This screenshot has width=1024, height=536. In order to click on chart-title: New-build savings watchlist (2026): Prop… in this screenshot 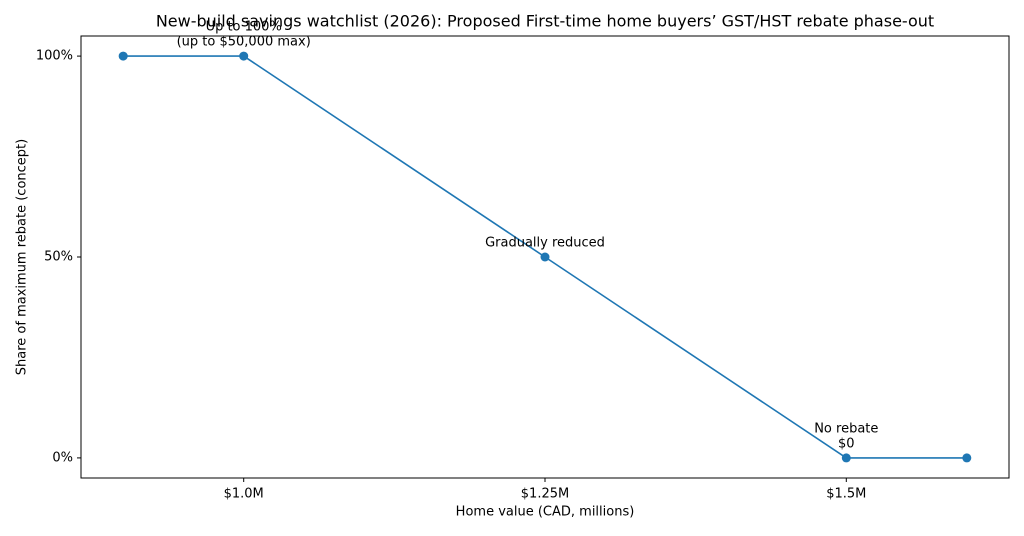, I will do `click(545, 21)`.